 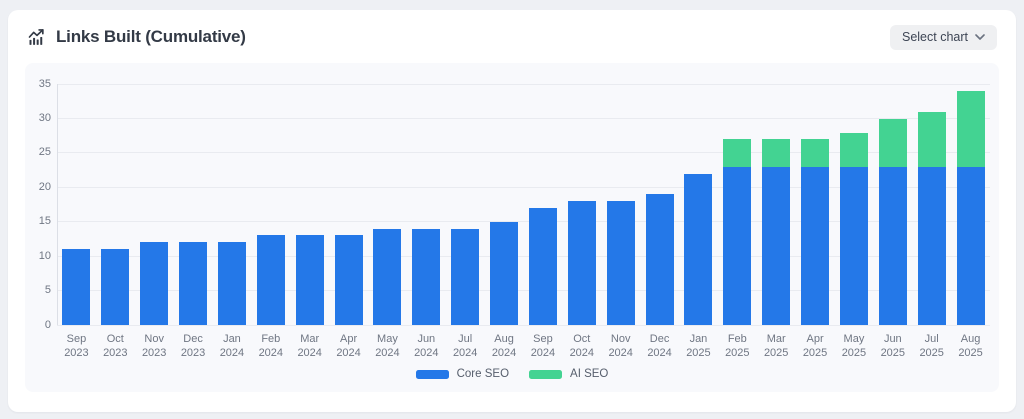 What do you see at coordinates (931, 346) in the screenshot?
I see `x-axis-tick-label: Jul 2025` at bounding box center [931, 346].